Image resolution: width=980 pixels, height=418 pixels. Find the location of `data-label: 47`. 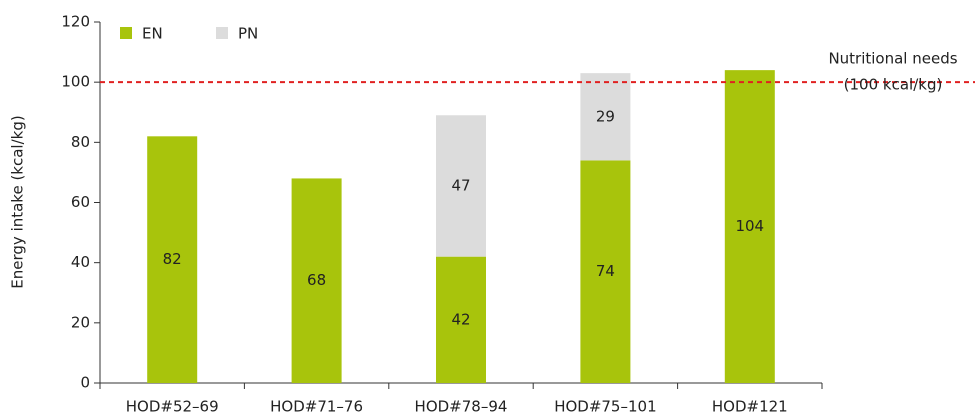

data-label: 47 is located at coordinates (460, 185).